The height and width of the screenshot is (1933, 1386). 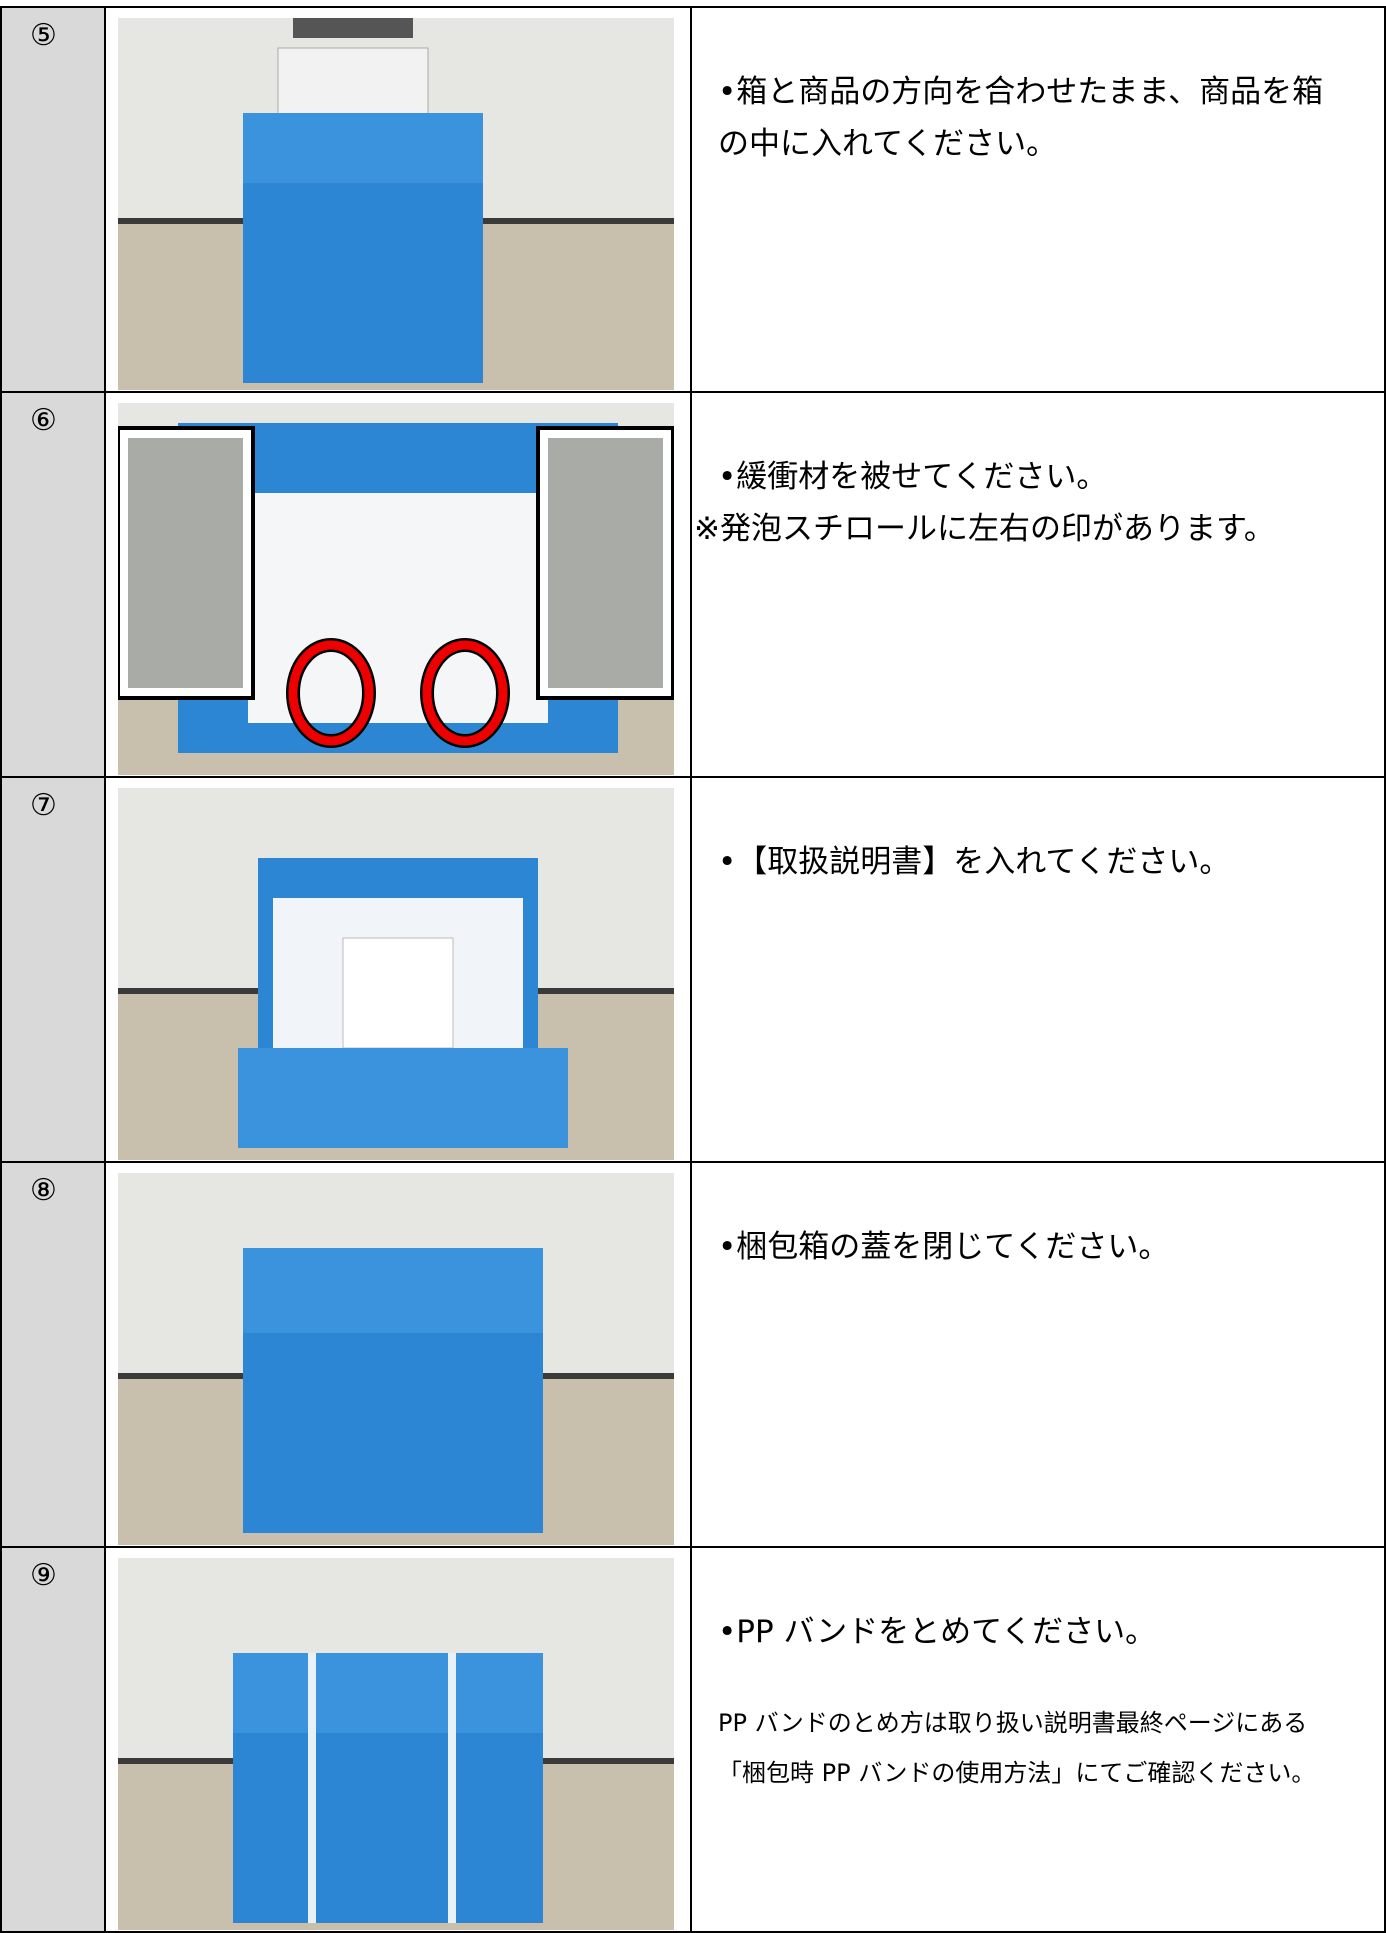 I want to click on step-text: •緩衝材を被せてください。, so click(x=913, y=477).